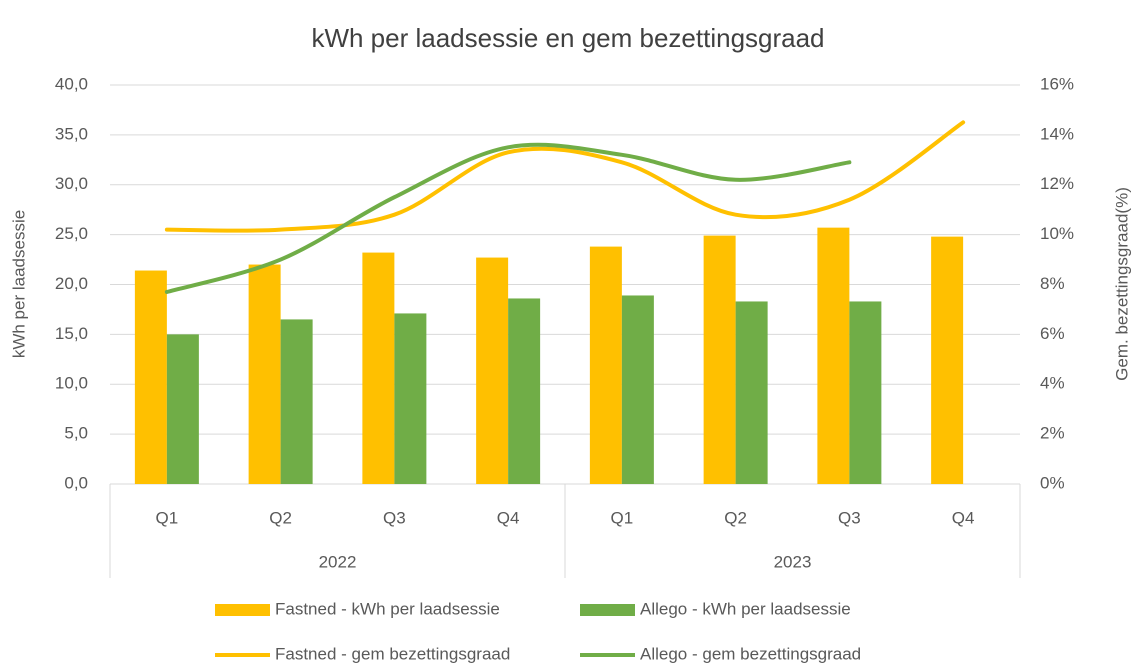  Describe the element at coordinates (71, 133) in the screenshot. I see `y-tick-label: 35,0` at that location.